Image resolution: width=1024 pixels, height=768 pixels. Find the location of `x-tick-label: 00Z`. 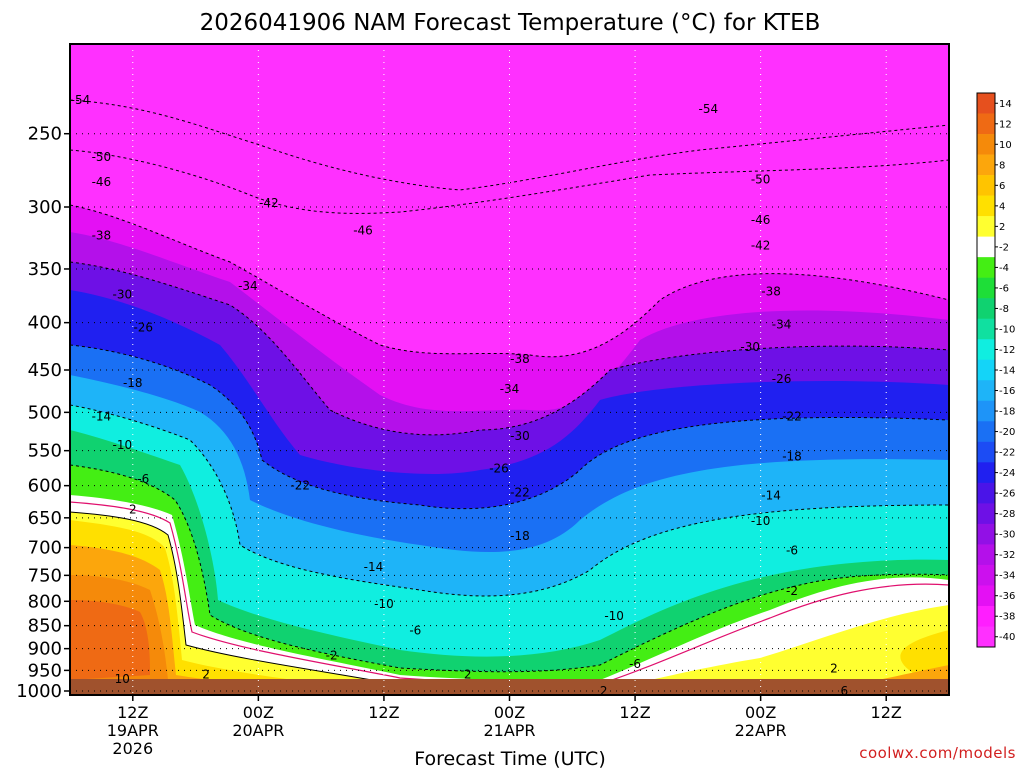

x-tick-label: 00Z is located at coordinates (760, 712).